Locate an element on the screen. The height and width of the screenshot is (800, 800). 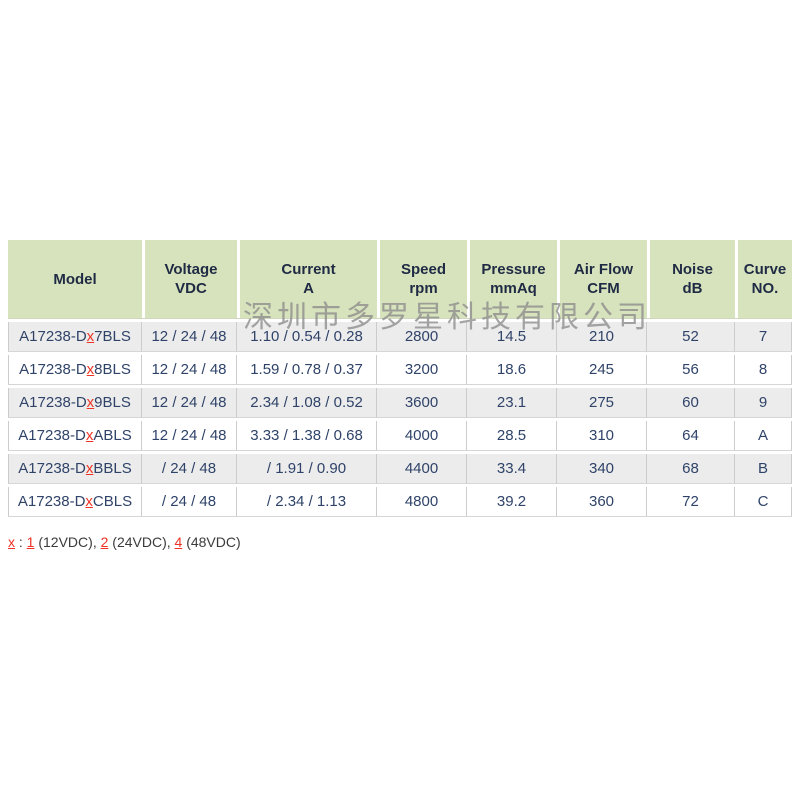
header-line2: CFM is located at coordinates (603, 288).